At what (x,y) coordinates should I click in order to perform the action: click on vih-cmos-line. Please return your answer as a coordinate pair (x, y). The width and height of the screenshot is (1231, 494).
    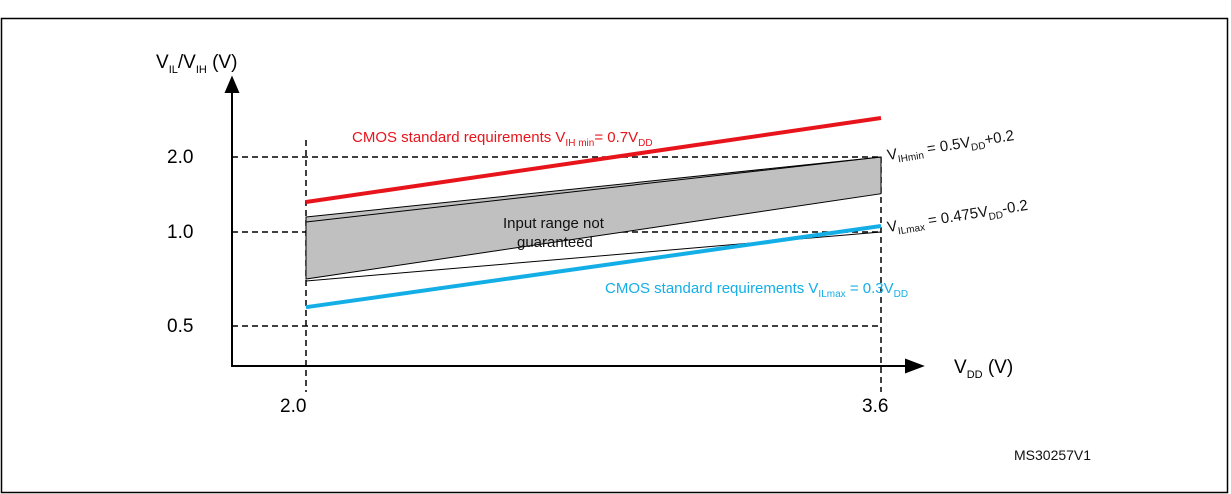
    Looking at the image, I should click on (593, 160).